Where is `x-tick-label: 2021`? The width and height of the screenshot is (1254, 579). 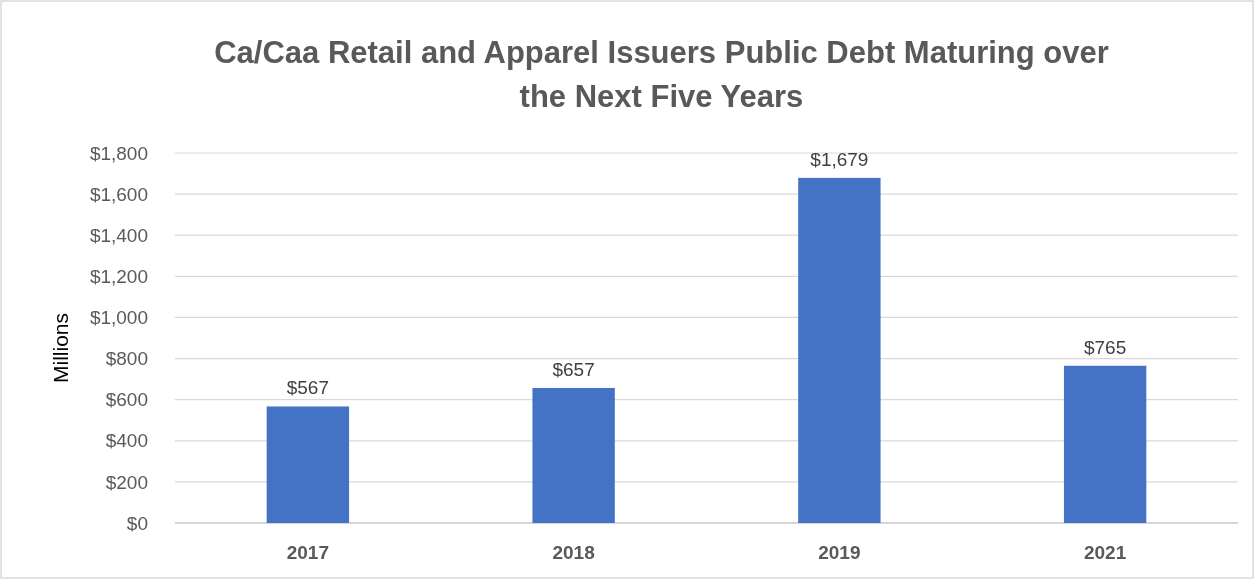
x-tick-label: 2021 is located at coordinates (1105, 552).